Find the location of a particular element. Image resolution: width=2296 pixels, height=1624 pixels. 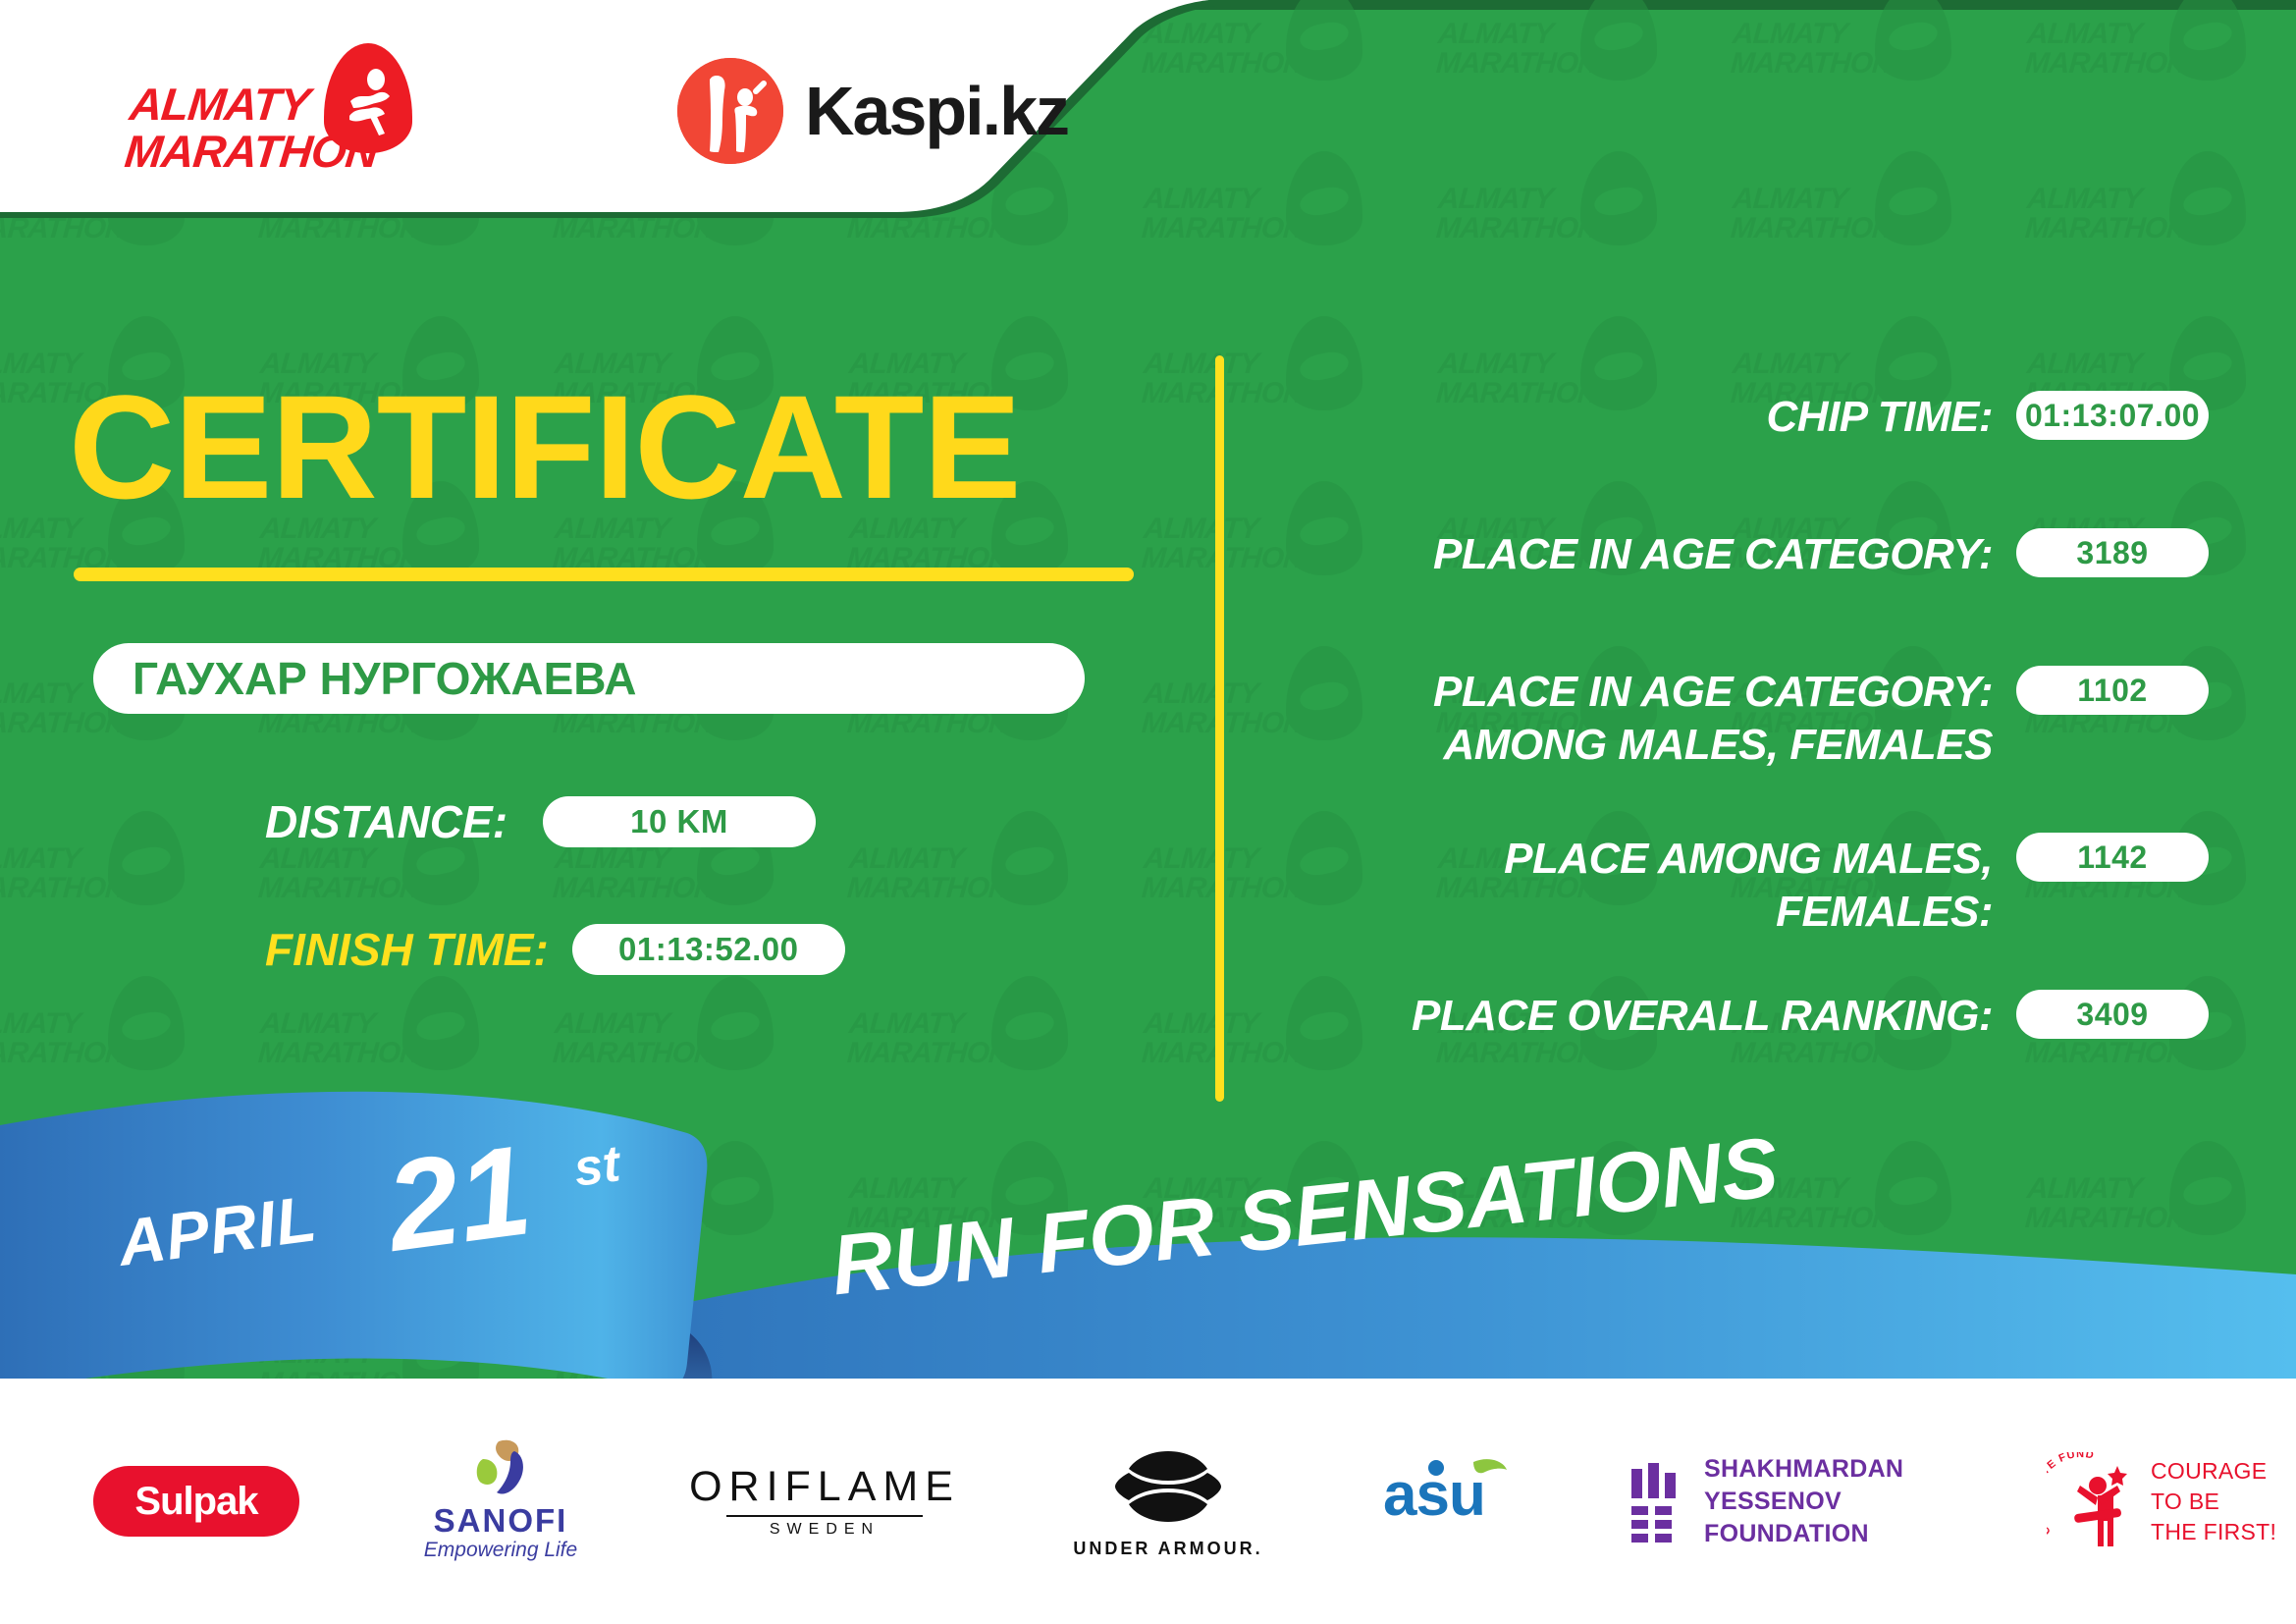

place-age-category-value: 3189 is located at coordinates (2112, 552).